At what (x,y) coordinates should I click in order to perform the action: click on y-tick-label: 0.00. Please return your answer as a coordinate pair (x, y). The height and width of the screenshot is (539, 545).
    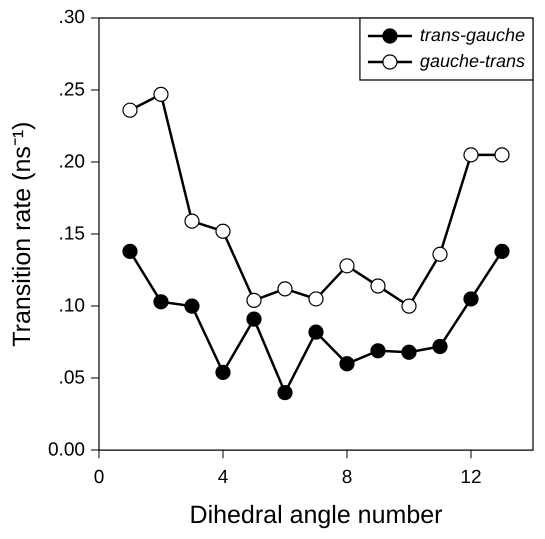
    Looking at the image, I should click on (66, 449).